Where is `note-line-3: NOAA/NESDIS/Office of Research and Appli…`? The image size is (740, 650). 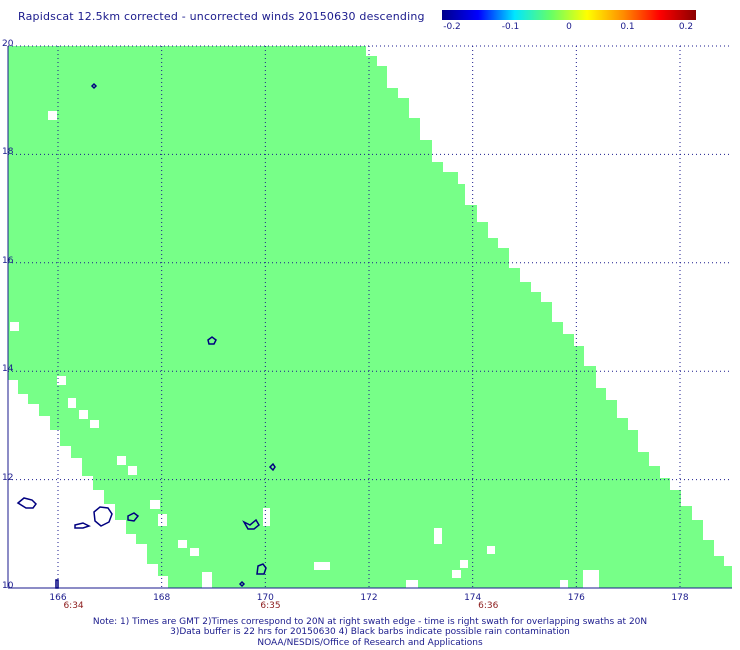
note-line-3: NOAA/NESDIS/Office of Research and Appli… is located at coordinates (370, 643).